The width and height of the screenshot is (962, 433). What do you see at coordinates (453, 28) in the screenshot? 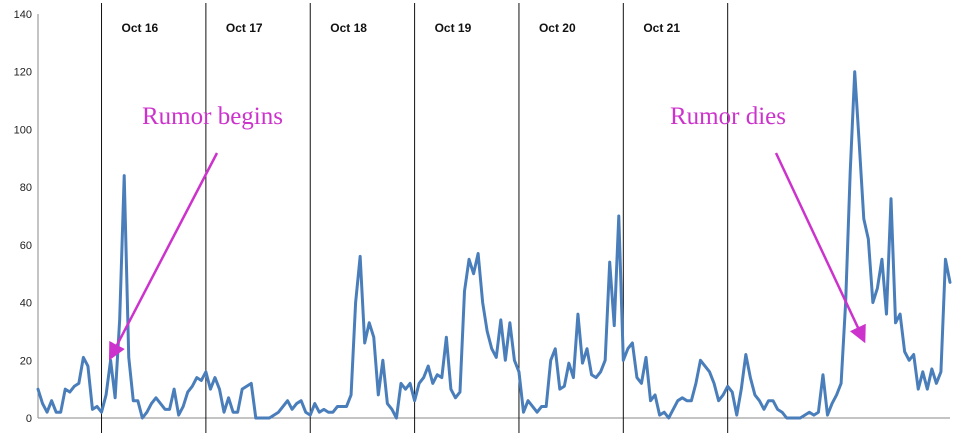
I see `day-label: Oct 19` at bounding box center [453, 28].